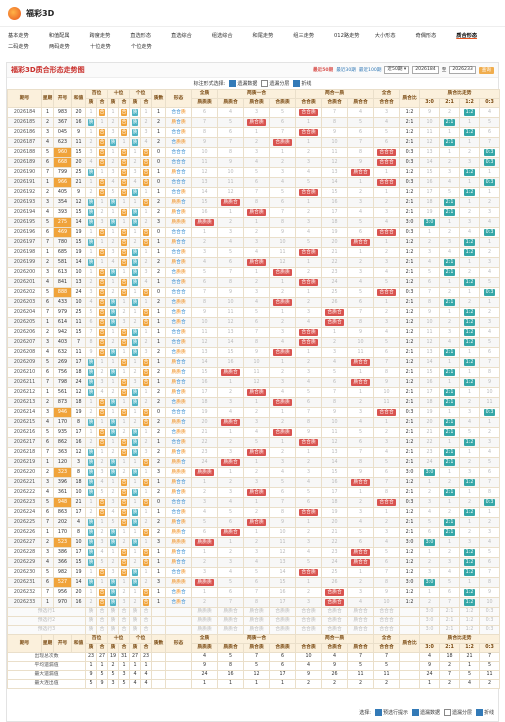 The width and height of the screenshot is (505, 722). I want to click on nav-tab: 组三走势, so click(304, 36).